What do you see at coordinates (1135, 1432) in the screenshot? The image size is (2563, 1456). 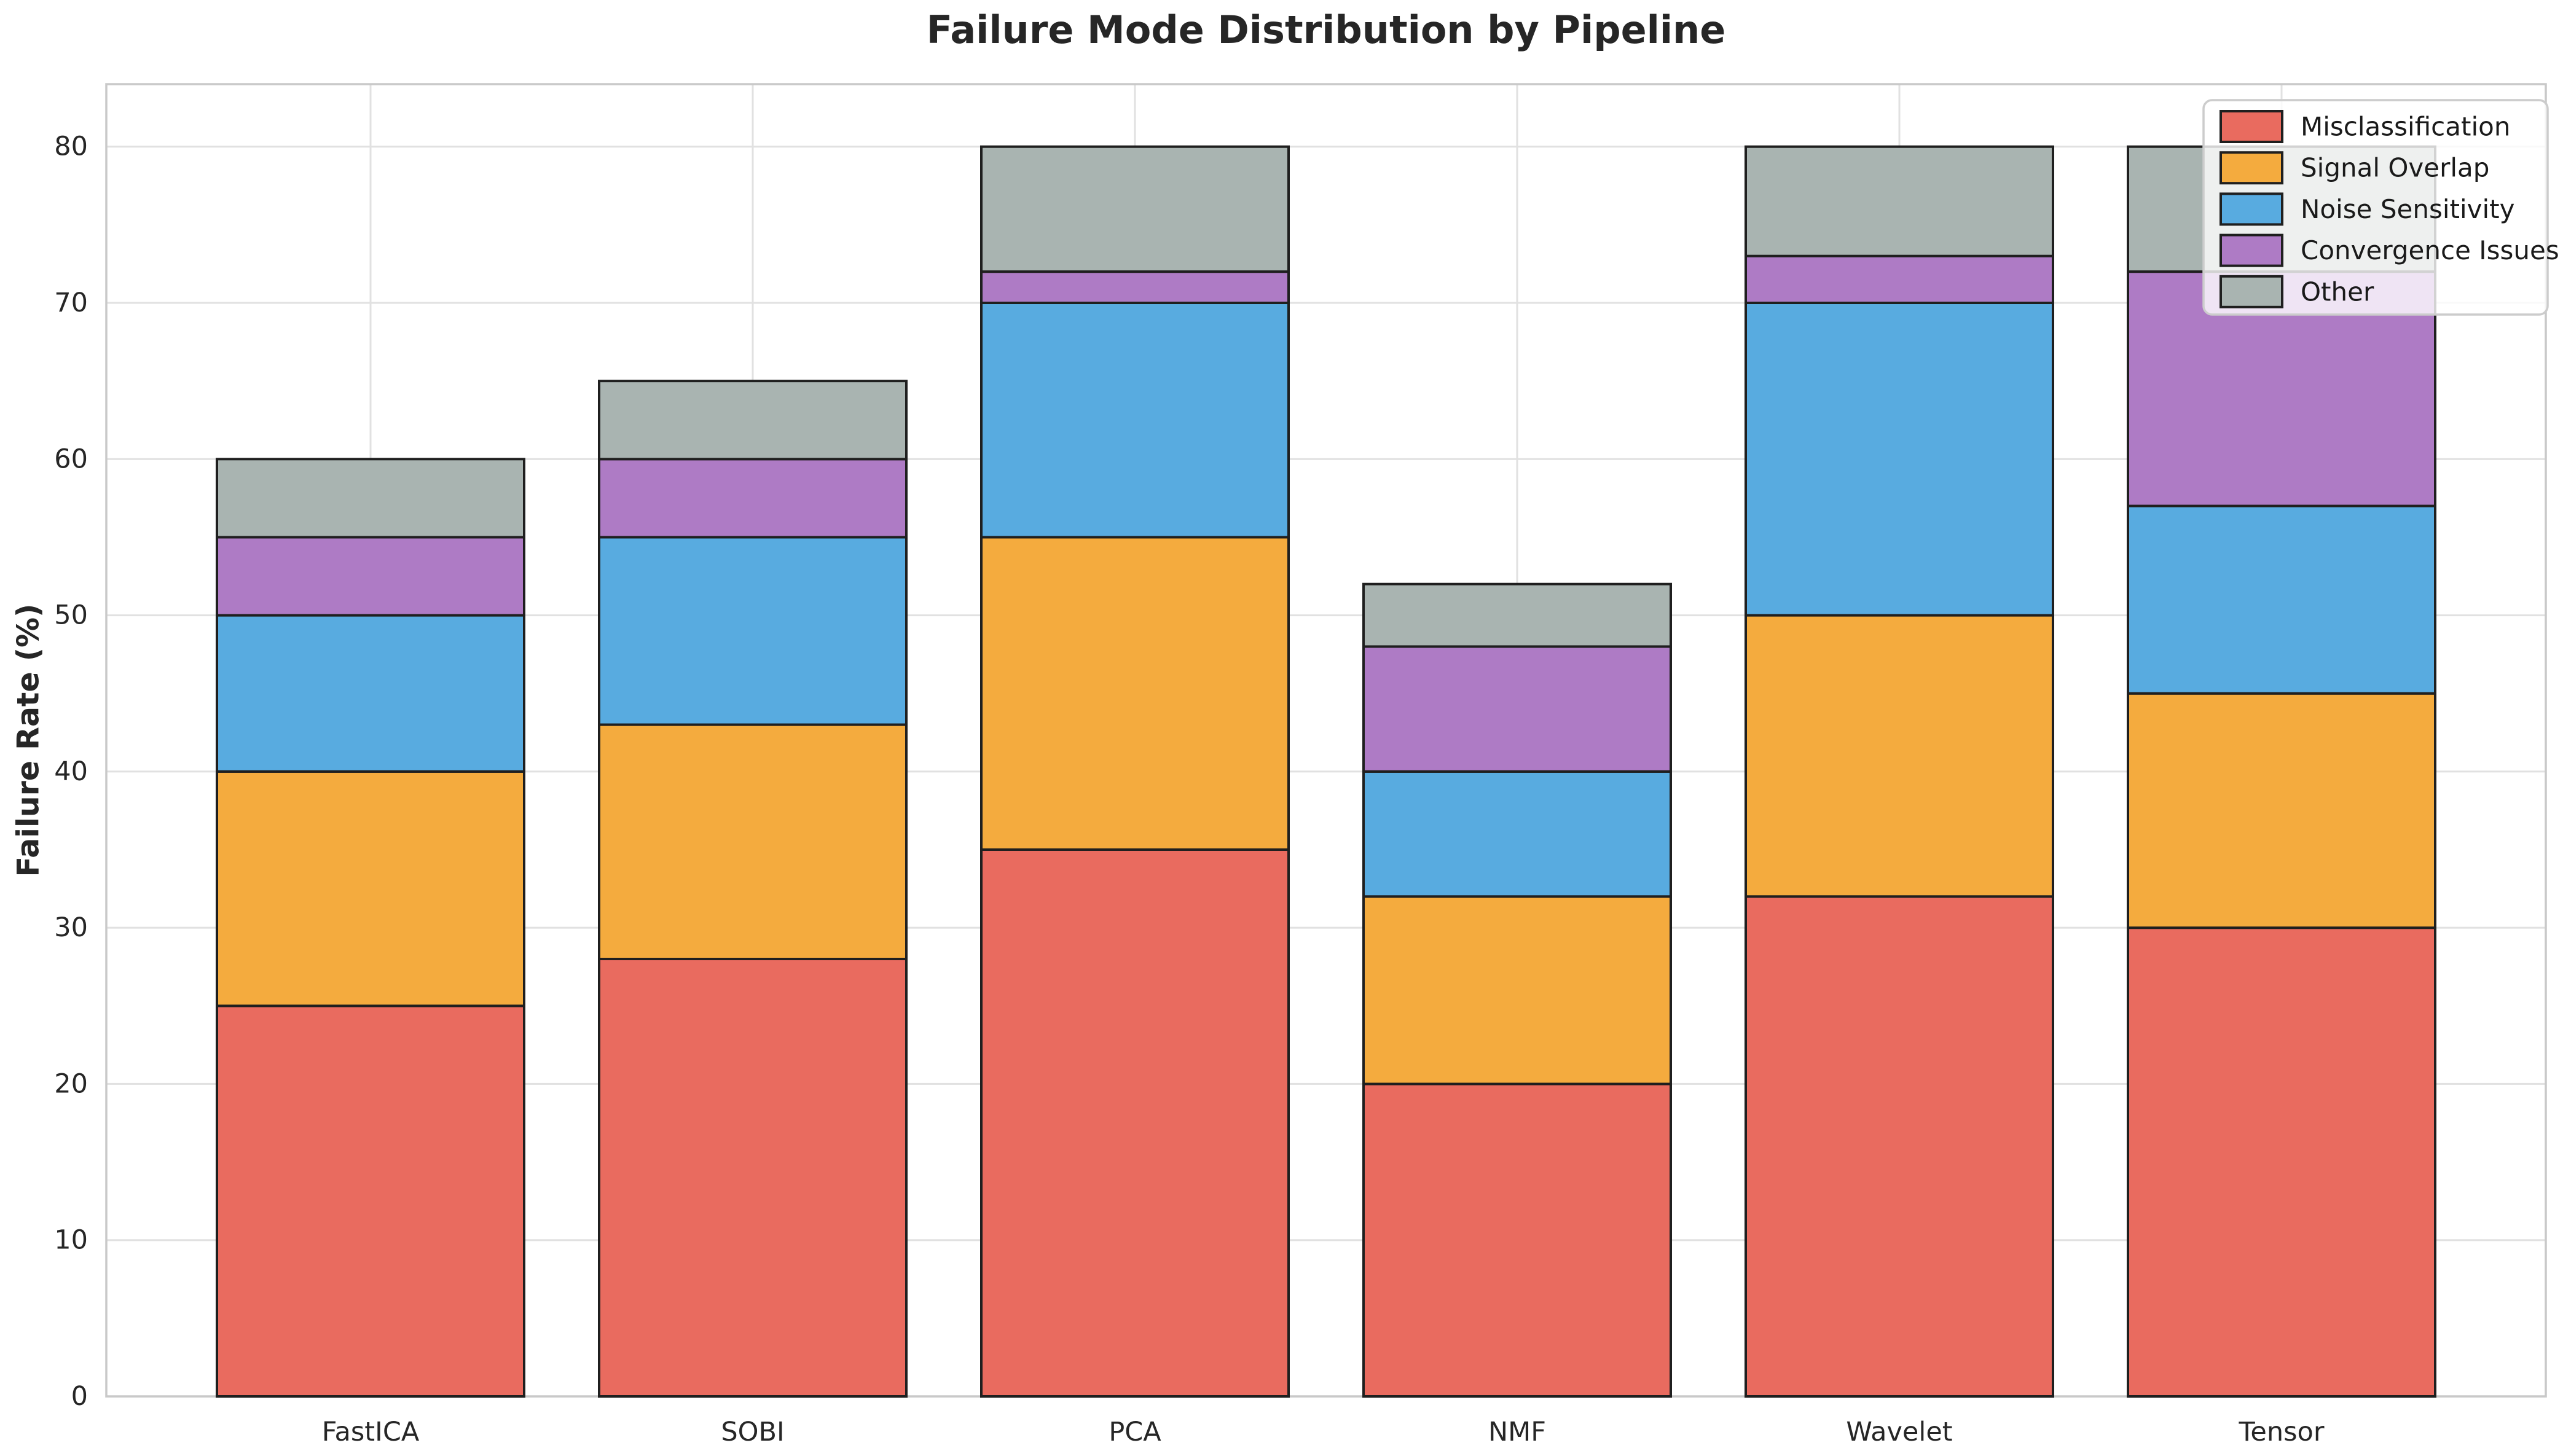 I see `x-tick-label: PCA` at bounding box center [1135, 1432].